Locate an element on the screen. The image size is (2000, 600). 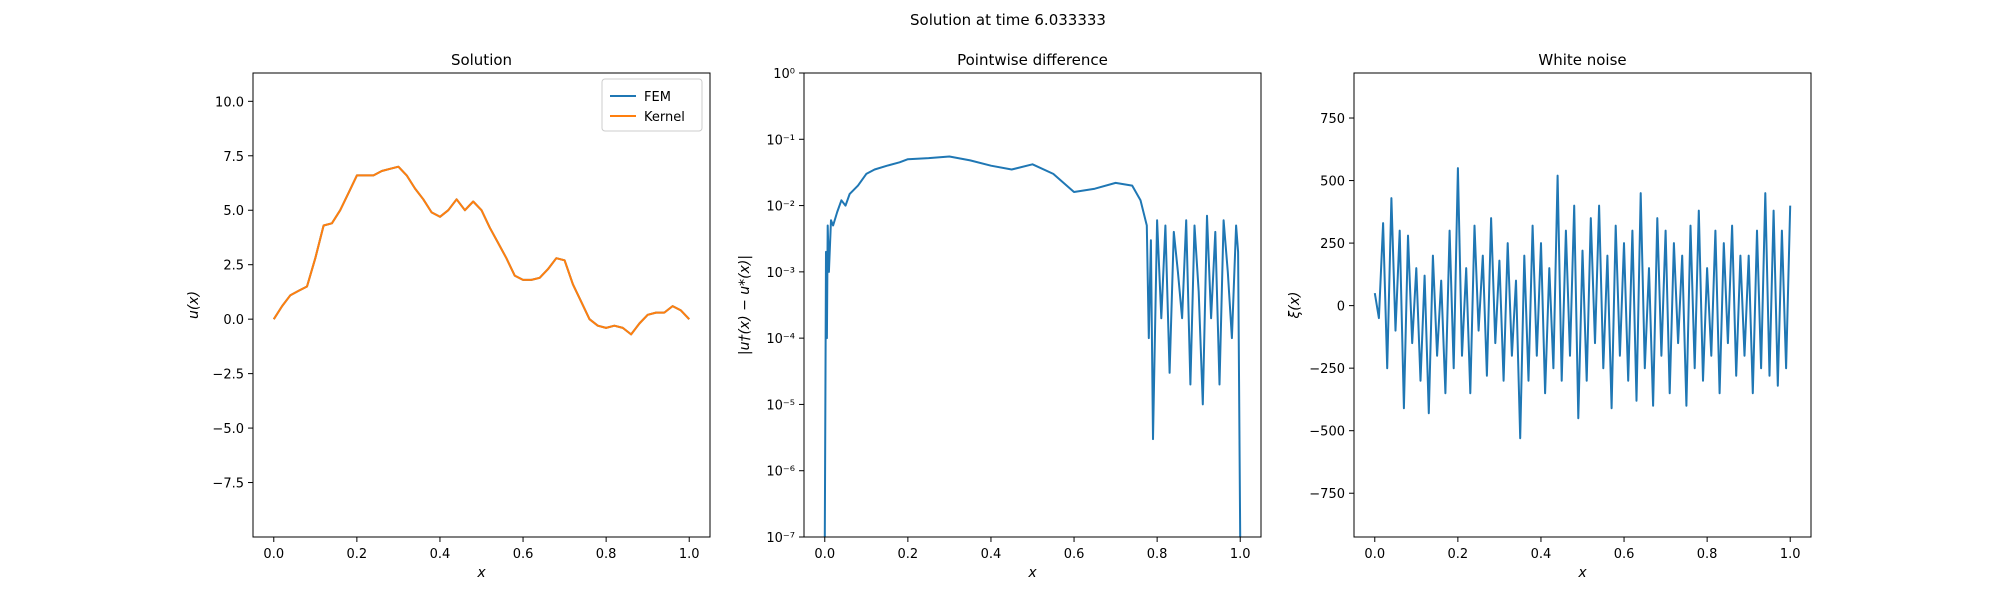
panel-white-noise-y-tick-label: 750 is located at coordinates (1332, 119).